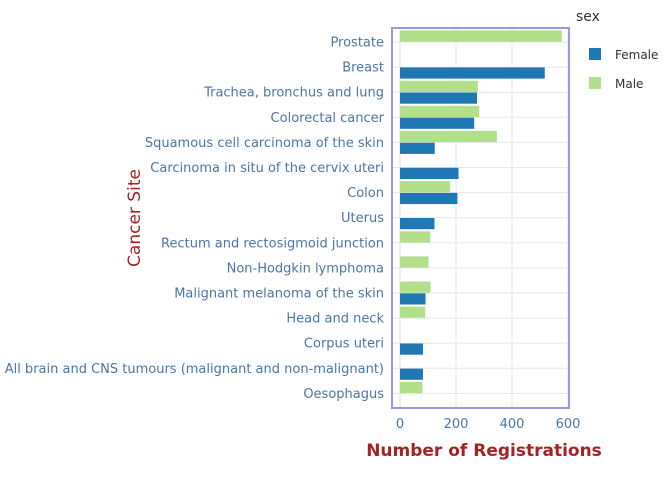  What do you see at coordinates (328, 118) in the screenshot?
I see `y-tick-label: Colorectal cancer` at bounding box center [328, 118].